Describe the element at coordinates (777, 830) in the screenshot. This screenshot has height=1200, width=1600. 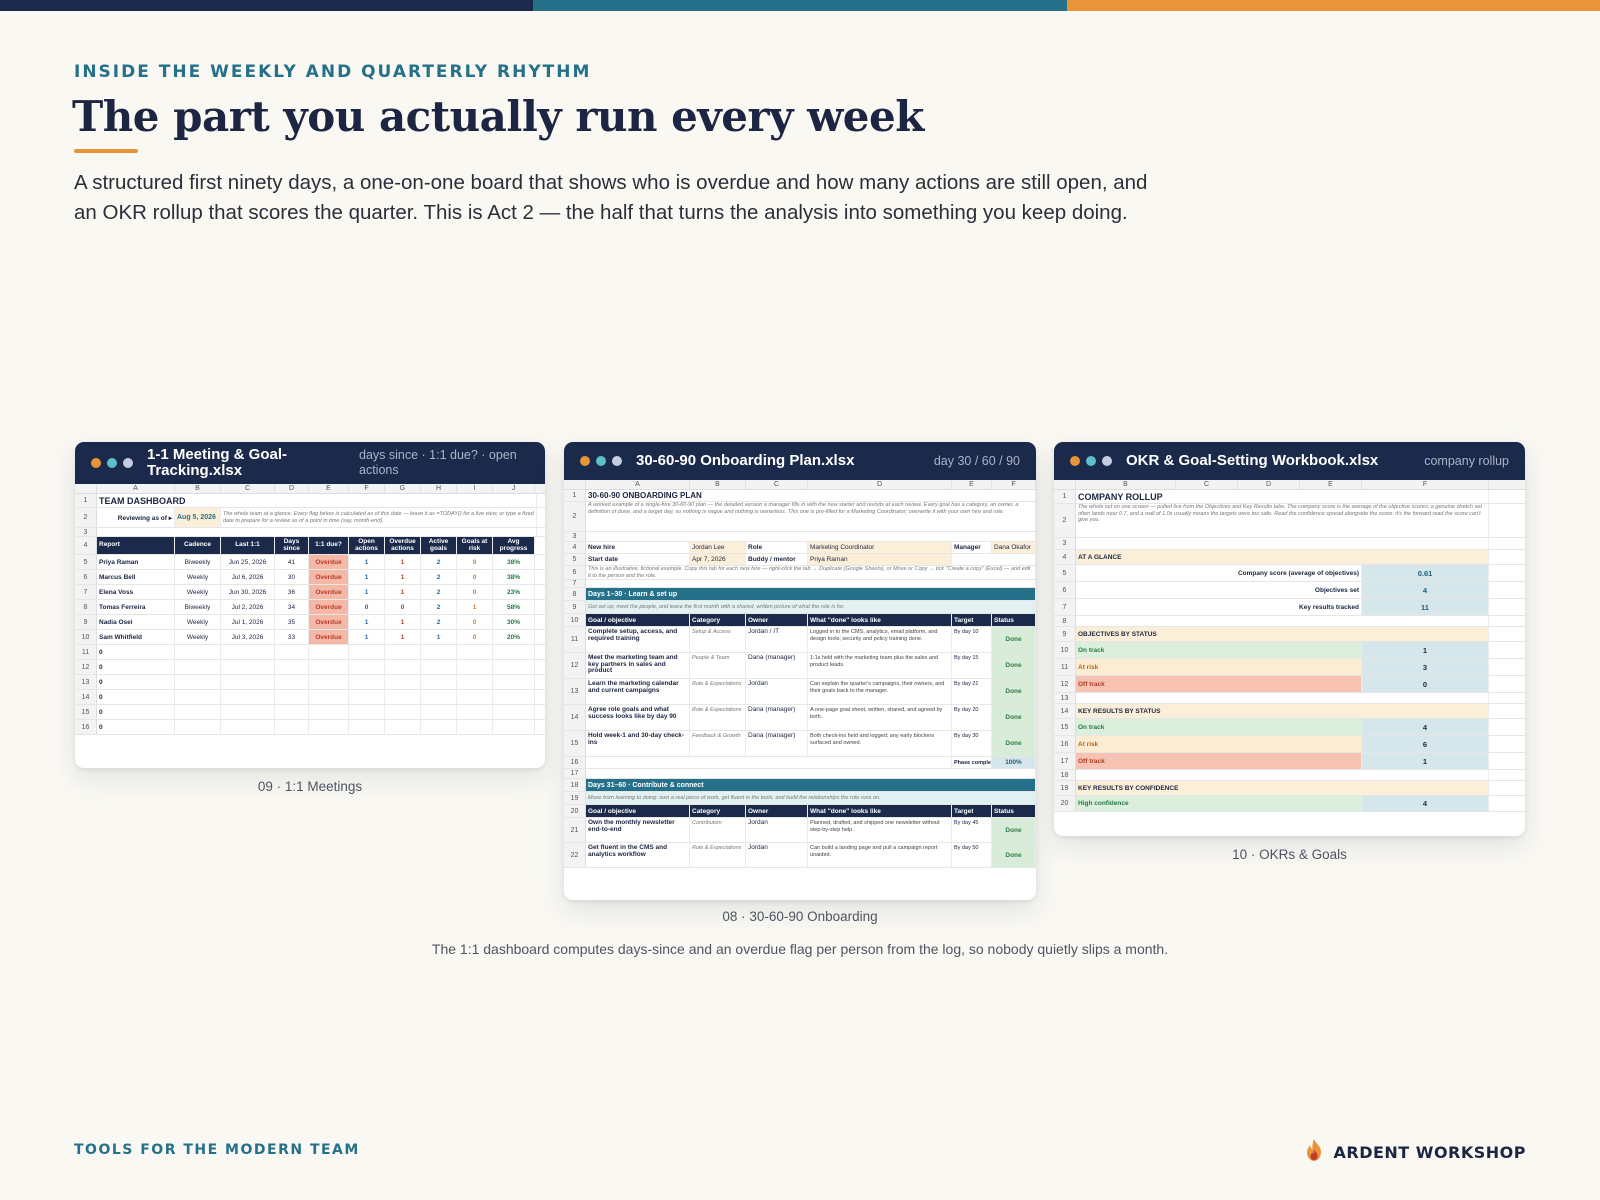
I see `sheet-cell: Jordan` at that location.